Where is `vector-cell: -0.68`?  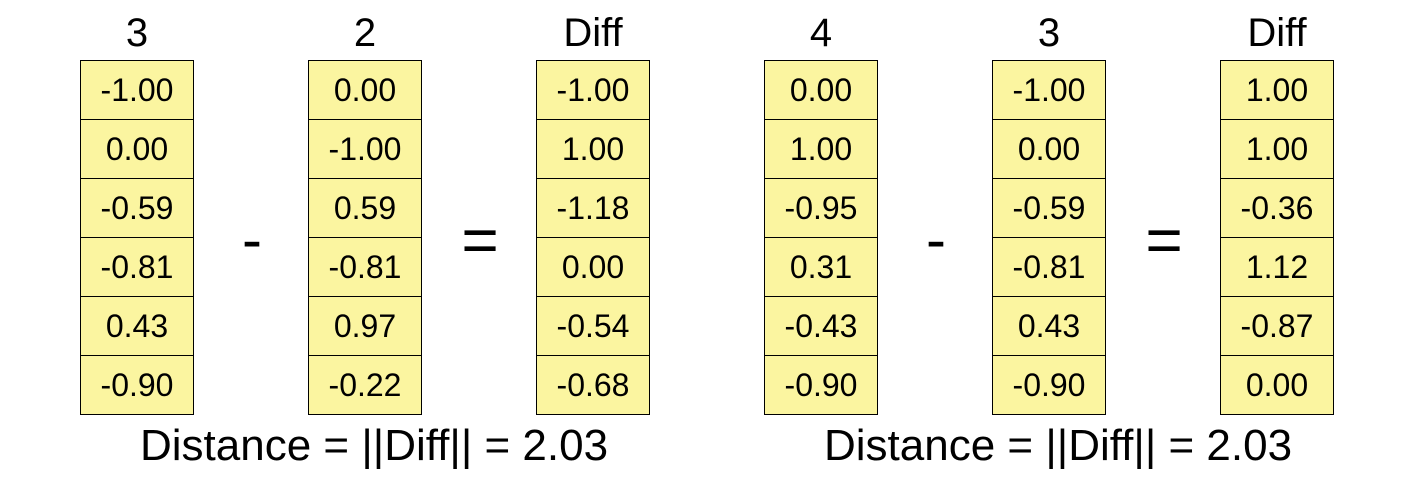
vector-cell: -0.68 is located at coordinates (593, 385).